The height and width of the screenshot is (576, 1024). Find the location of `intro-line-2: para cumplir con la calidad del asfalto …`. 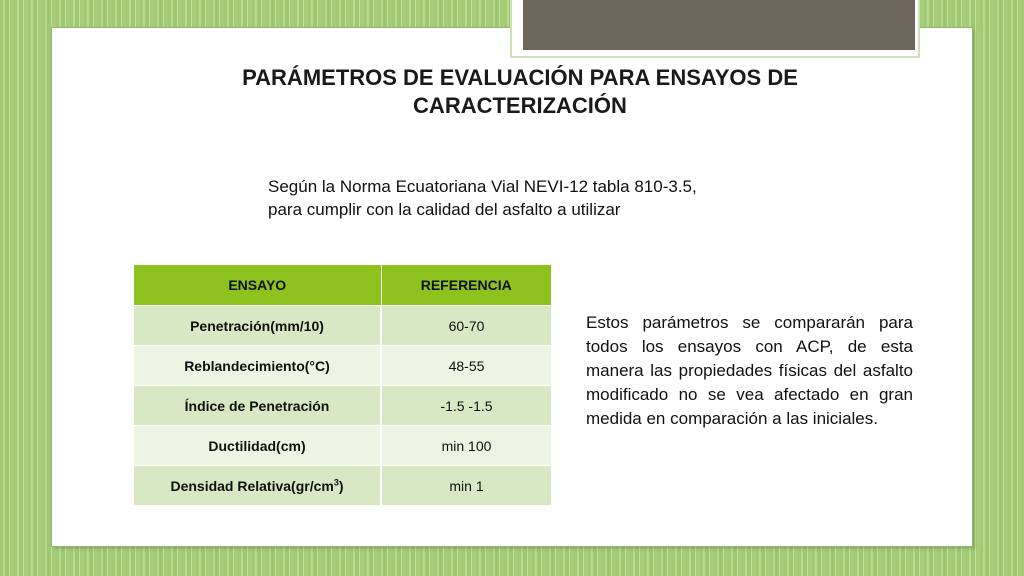

intro-line-2: para cumplir con la calidad del asfalto … is located at coordinates (444, 209).